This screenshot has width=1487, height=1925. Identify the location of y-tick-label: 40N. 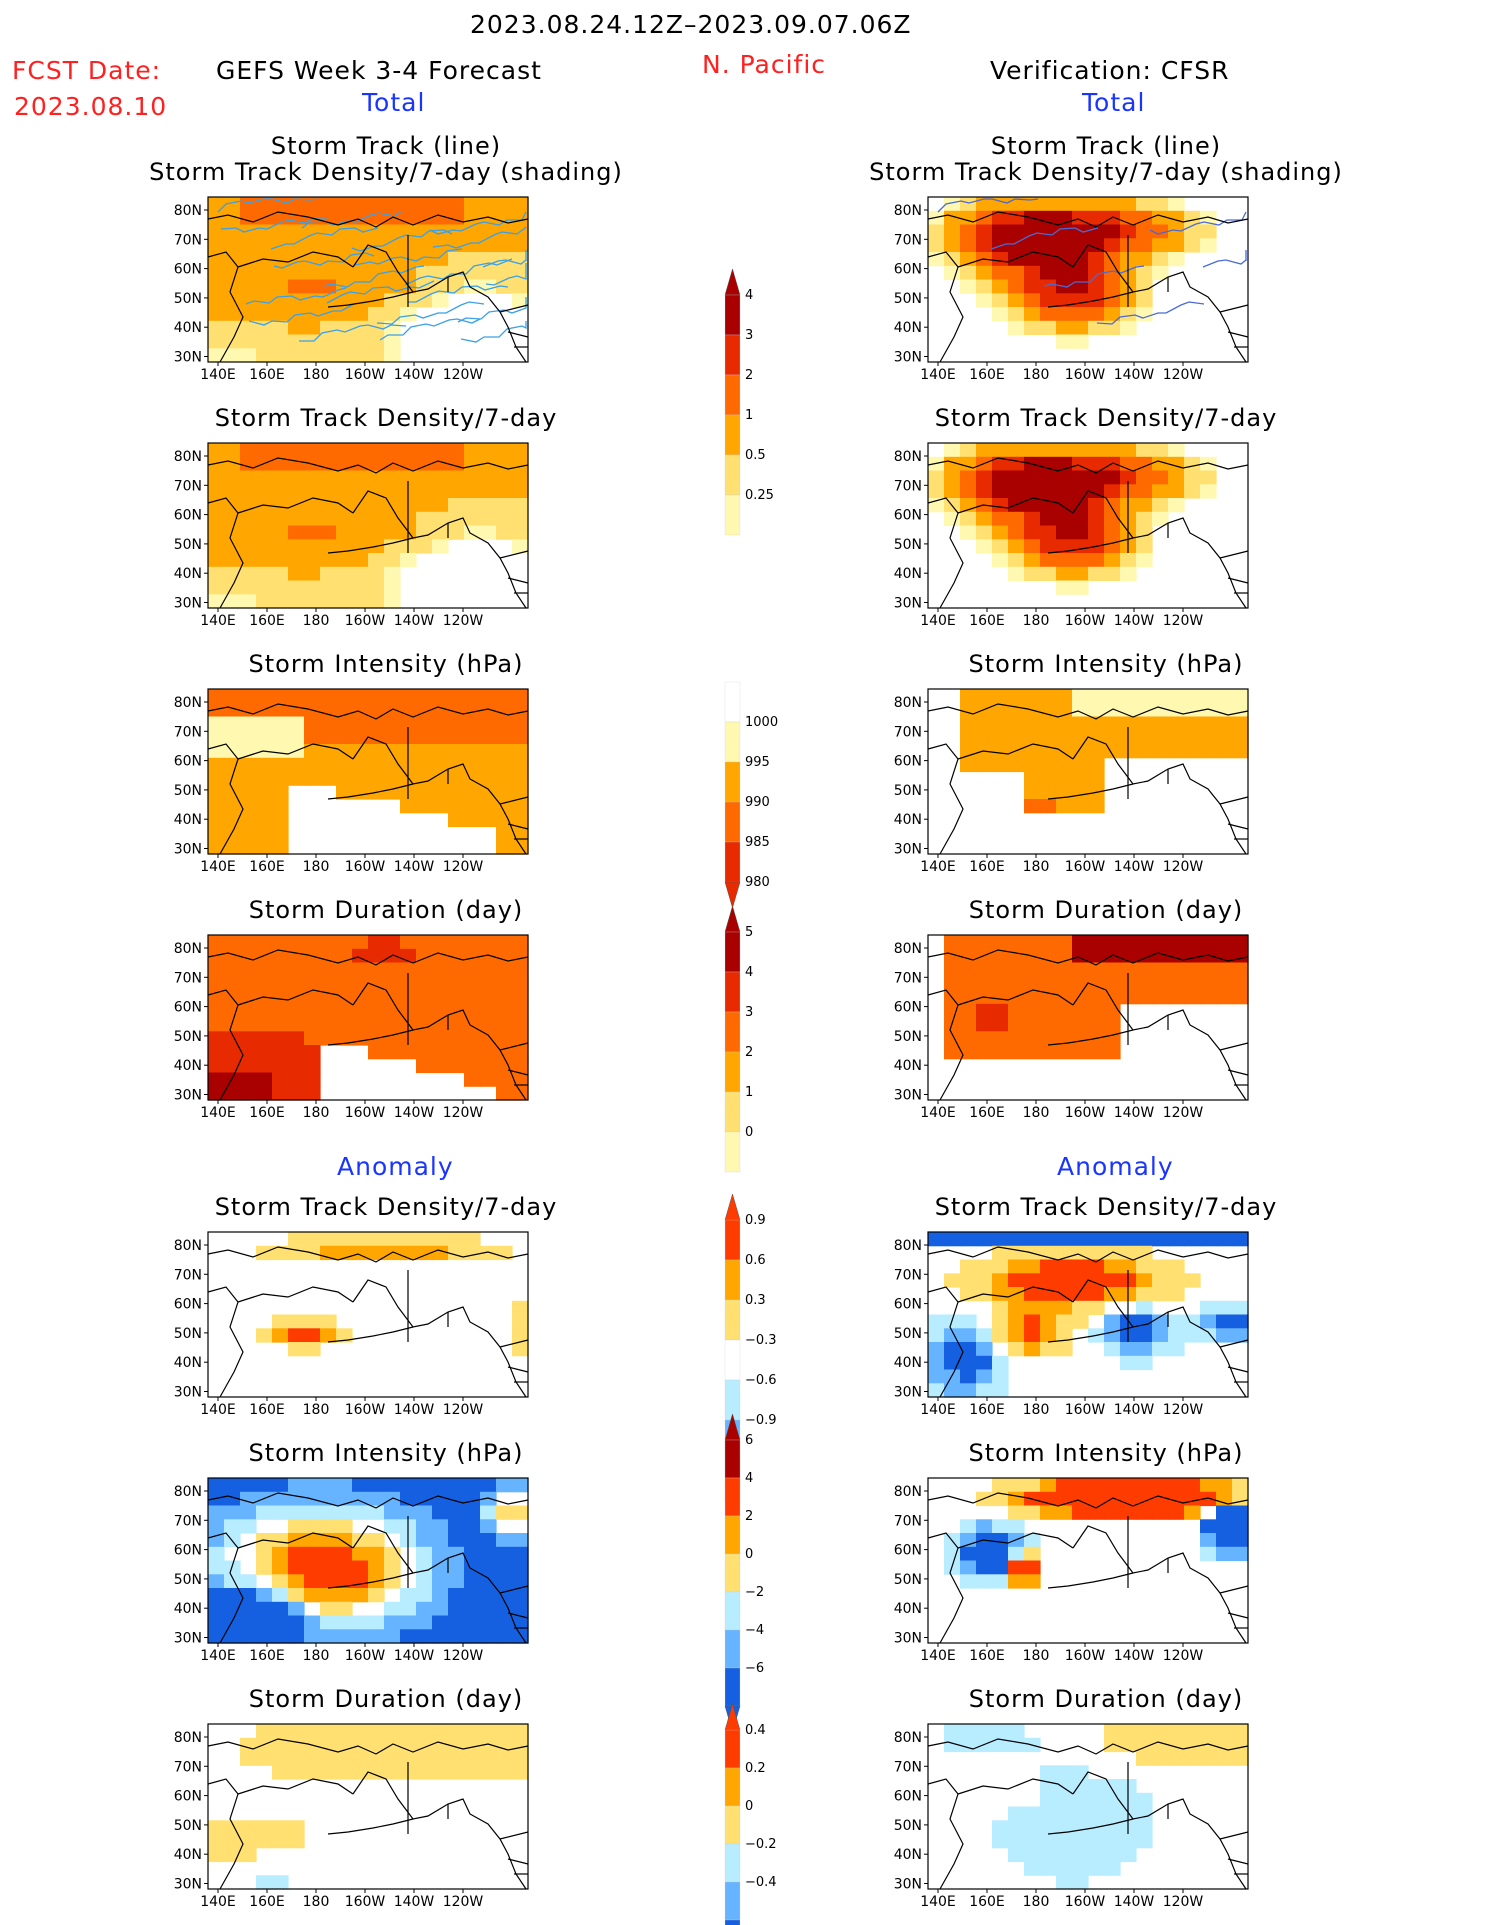
(908, 1855).